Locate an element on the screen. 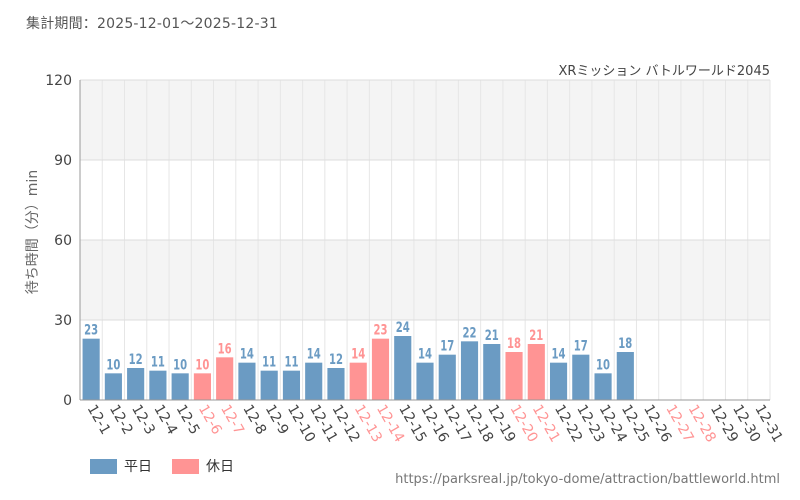  data-label-12-11: 14 is located at coordinates (314, 353).